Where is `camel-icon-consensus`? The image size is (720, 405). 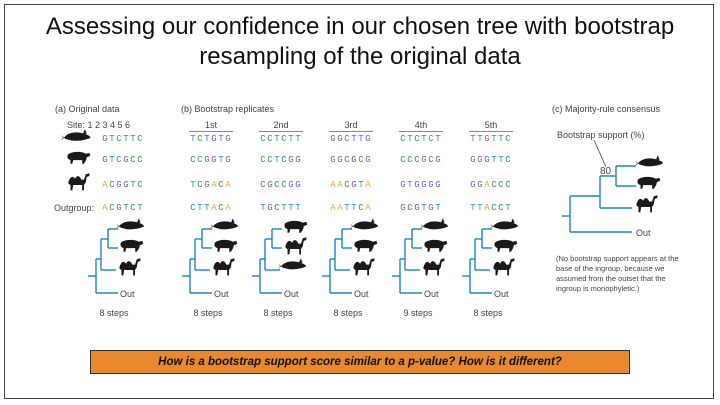 camel-icon-consensus is located at coordinates (647, 204).